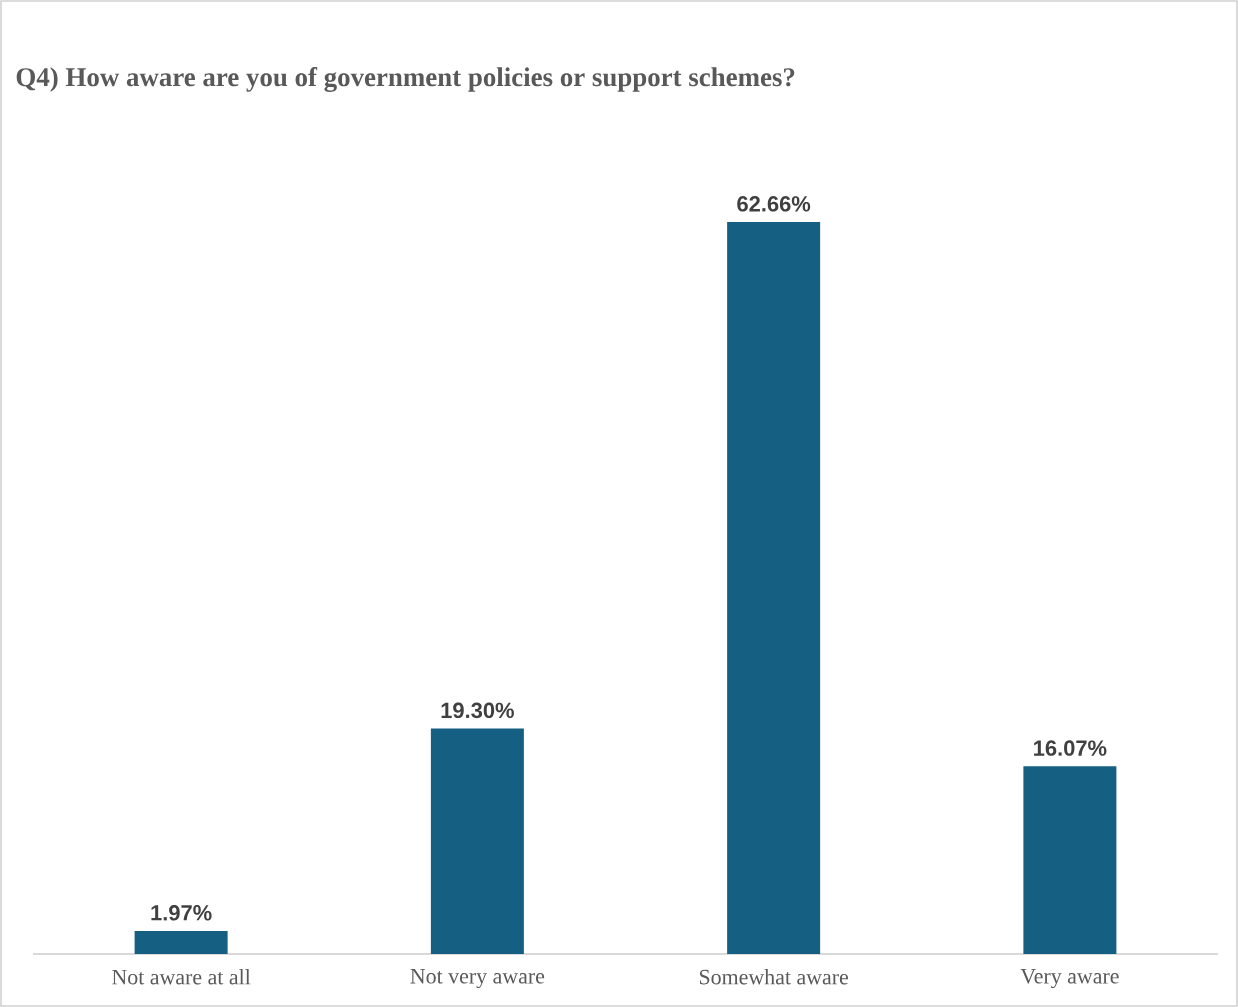  I want to click on data-label: 16.07%, so click(1070, 748).